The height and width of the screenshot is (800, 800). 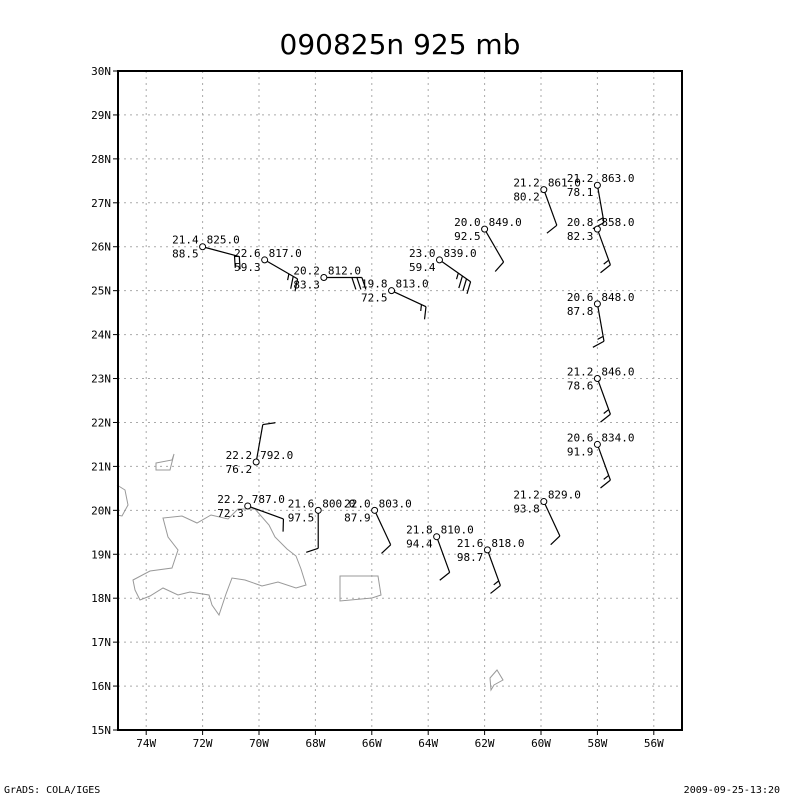 What do you see at coordinates (306, 284) in the screenshot?
I see `station-humidity: 83.3` at bounding box center [306, 284].